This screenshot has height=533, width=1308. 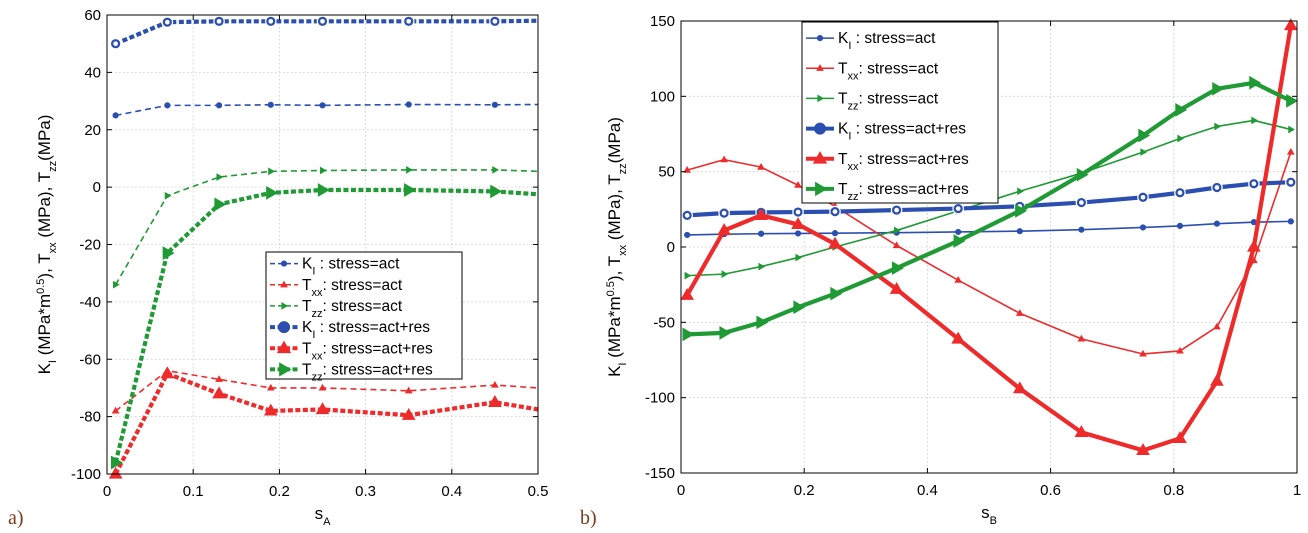 I want to click on y-tick-label: -40, so click(x=90, y=302).